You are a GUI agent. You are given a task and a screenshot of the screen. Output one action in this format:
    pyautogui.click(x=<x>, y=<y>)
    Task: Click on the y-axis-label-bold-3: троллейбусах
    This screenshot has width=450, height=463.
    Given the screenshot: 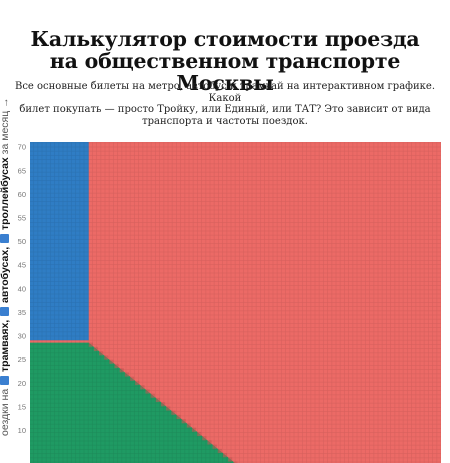 What is the action you would take?
    pyautogui.click(x=5, y=194)
    